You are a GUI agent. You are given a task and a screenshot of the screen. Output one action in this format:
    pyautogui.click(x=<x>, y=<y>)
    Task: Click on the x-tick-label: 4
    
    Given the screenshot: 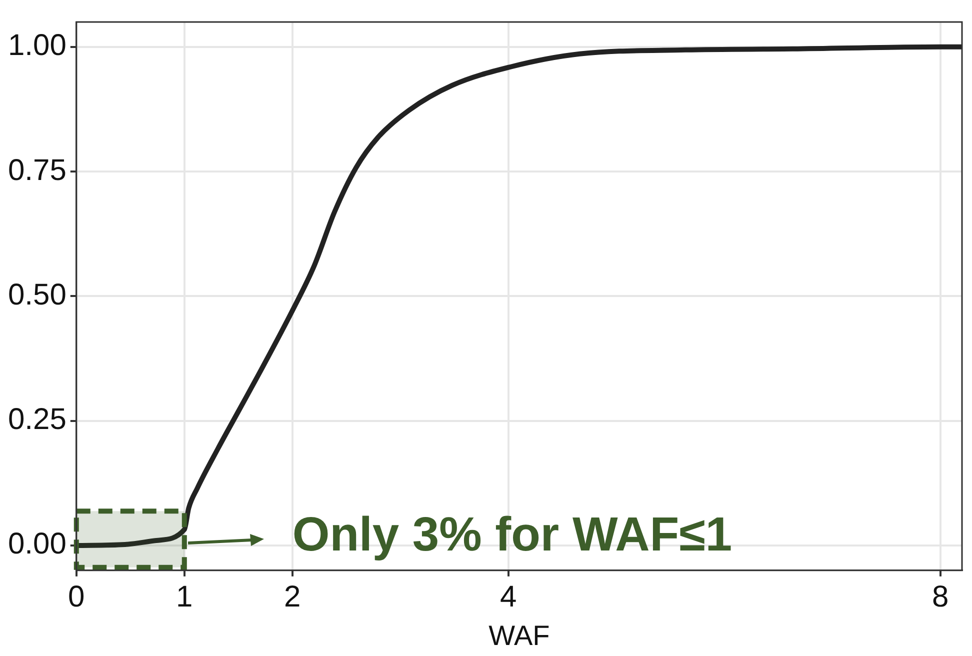 What is the action you would take?
    pyautogui.click(x=508, y=597)
    